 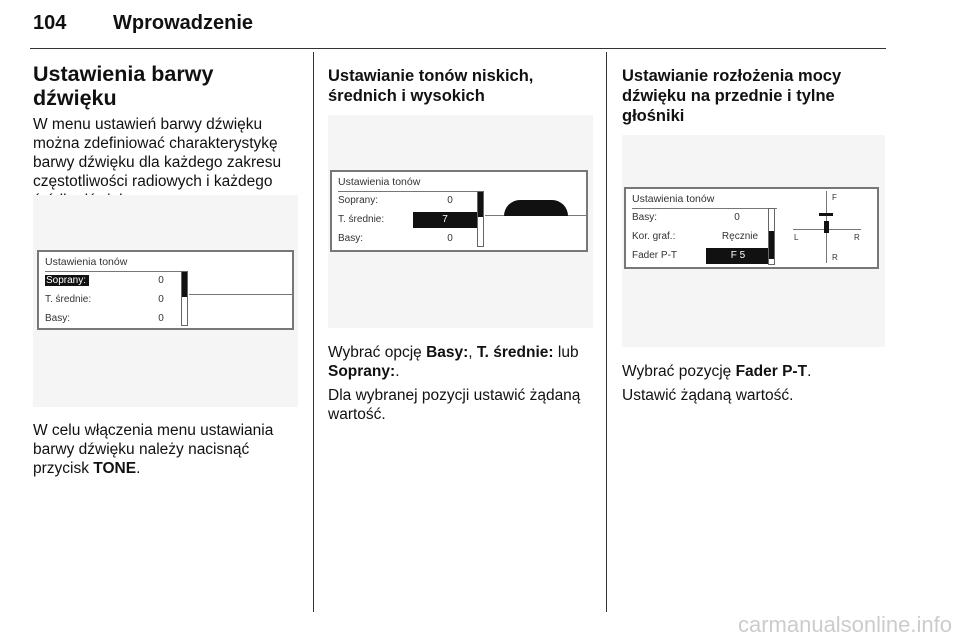 I want to click on screen-row: Fader P-T F 5, so click(x=702, y=256).